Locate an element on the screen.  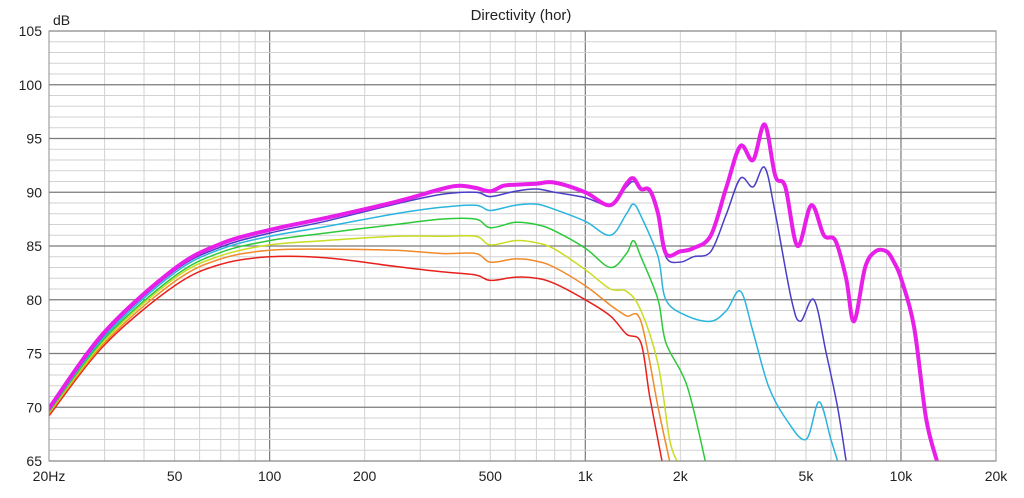
x-tick-label: 5k is located at coordinates (807, 476).